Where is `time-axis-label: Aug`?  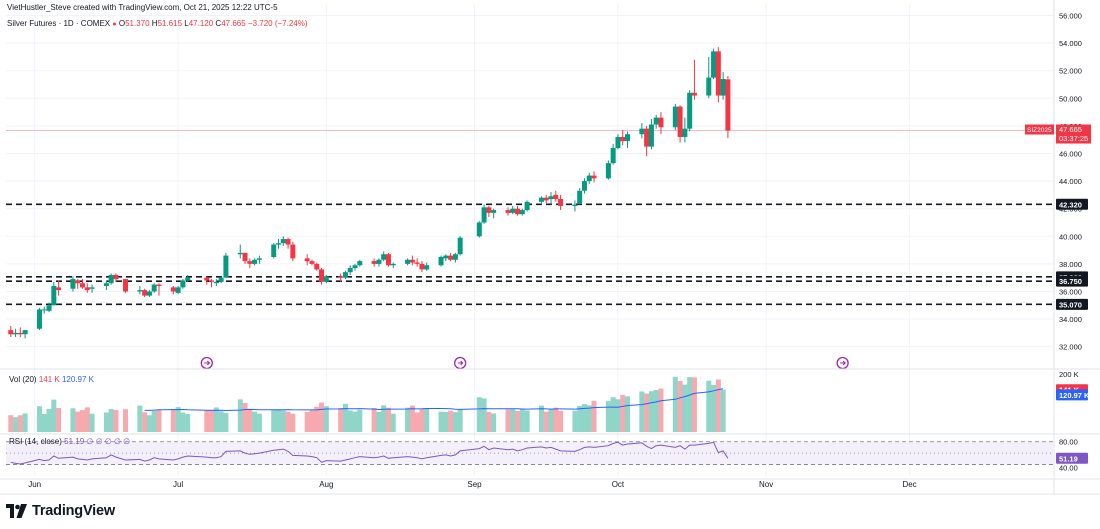 time-axis-label: Aug is located at coordinates (326, 484).